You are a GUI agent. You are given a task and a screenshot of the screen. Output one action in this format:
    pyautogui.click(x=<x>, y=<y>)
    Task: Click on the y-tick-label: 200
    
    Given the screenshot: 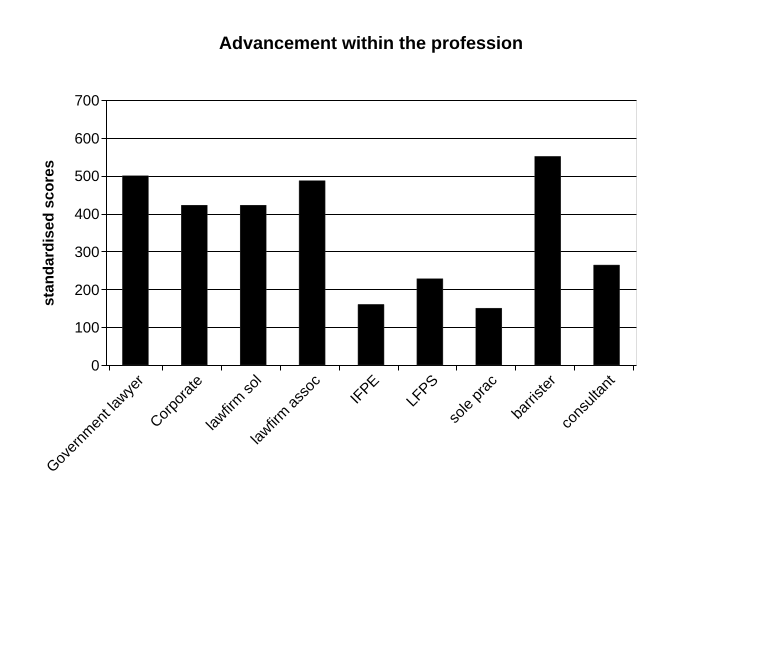 What is the action you would take?
    pyautogui.click(x=87, y=290)
    